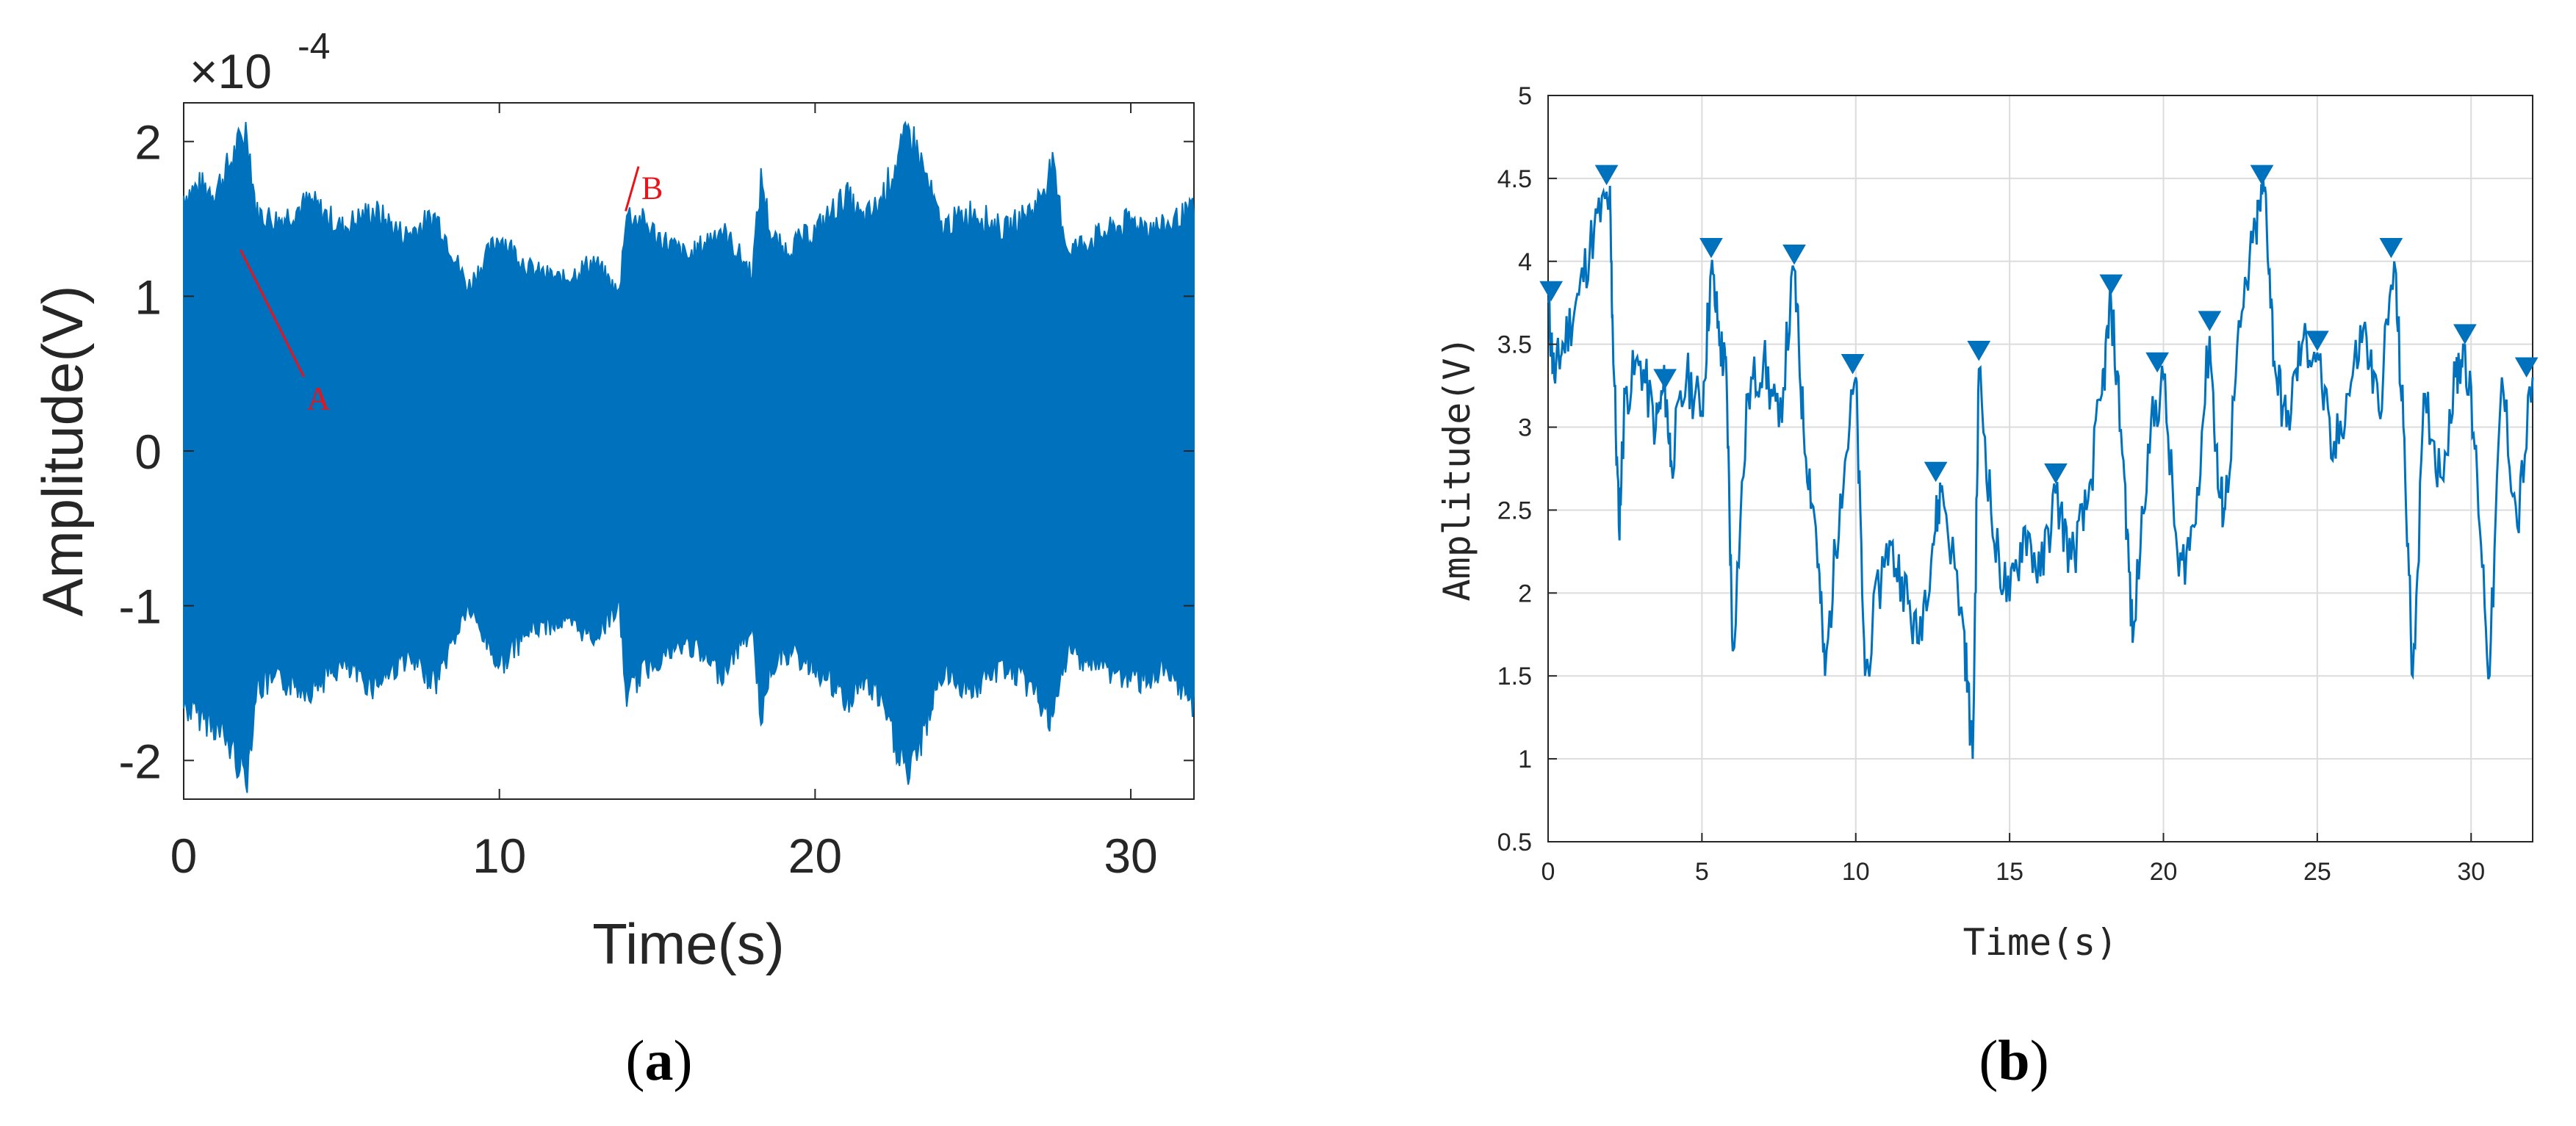 This screenshot has height=1126, width=2576. What do you see at coordinates (1515, 842) in the screenshot?
I see `y-tick-label: 0.5` at bounding box center [1515, 842].